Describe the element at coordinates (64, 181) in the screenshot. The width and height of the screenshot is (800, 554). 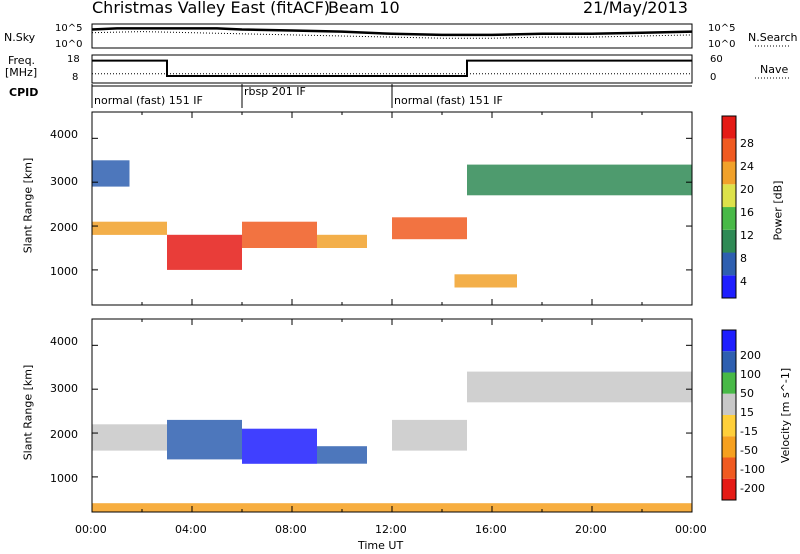
I see `power-ytick-3000: 3000` at that location.